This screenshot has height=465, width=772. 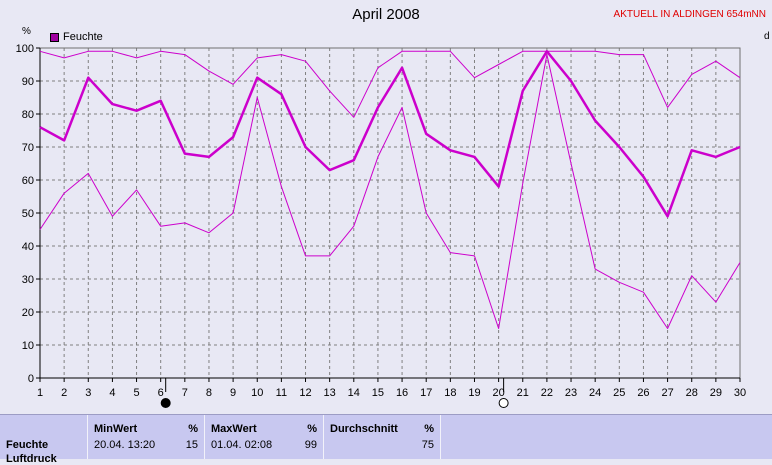 I want to click on y-tick-label: 20, so click(x=28, y=313).